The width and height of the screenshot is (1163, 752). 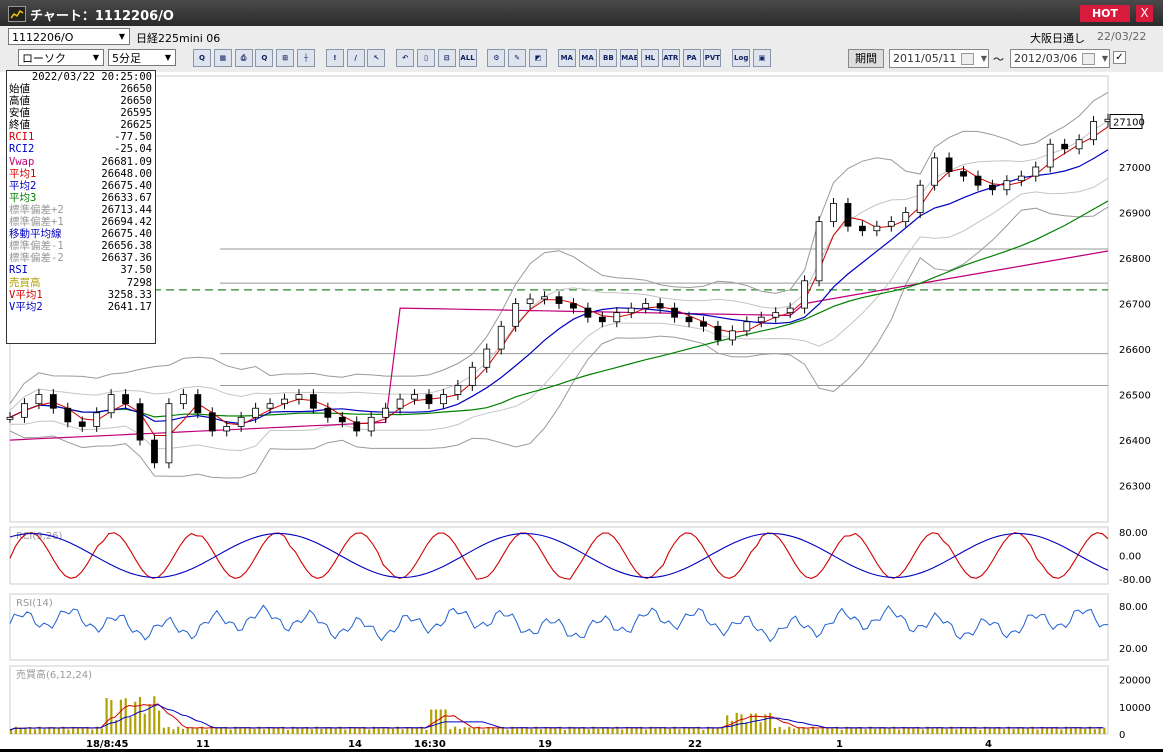 What do you see at coordinates (712, 58) in the screenshot?
I see `pvt-icon: PVT` at bounding box center [712, 58].